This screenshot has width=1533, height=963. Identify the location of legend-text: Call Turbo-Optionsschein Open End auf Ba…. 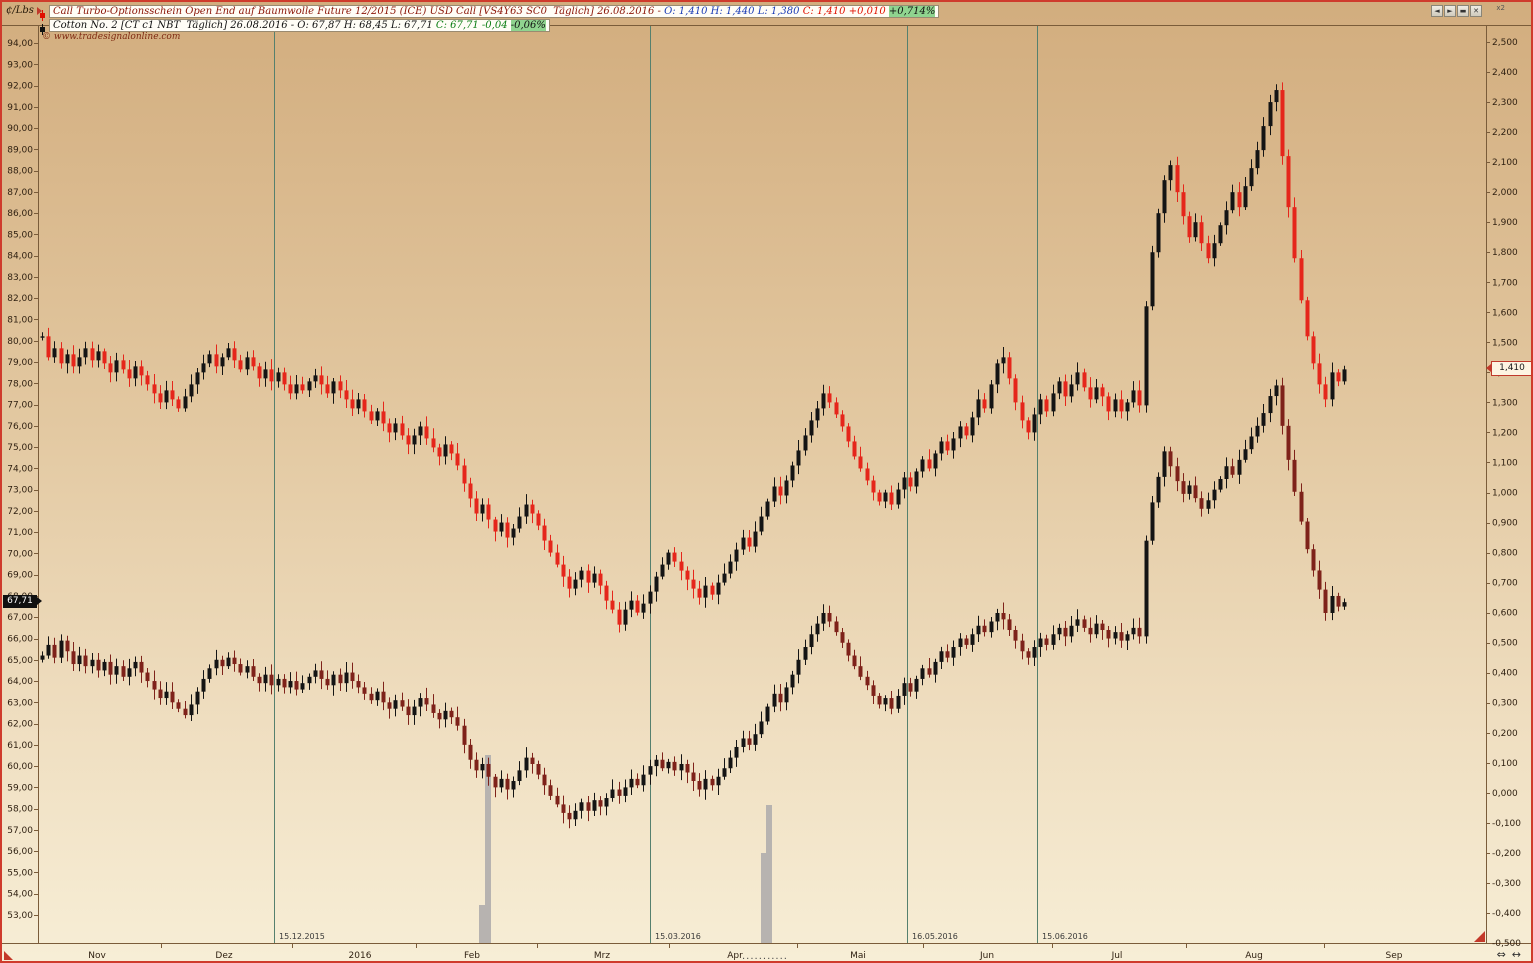
(494, 11).